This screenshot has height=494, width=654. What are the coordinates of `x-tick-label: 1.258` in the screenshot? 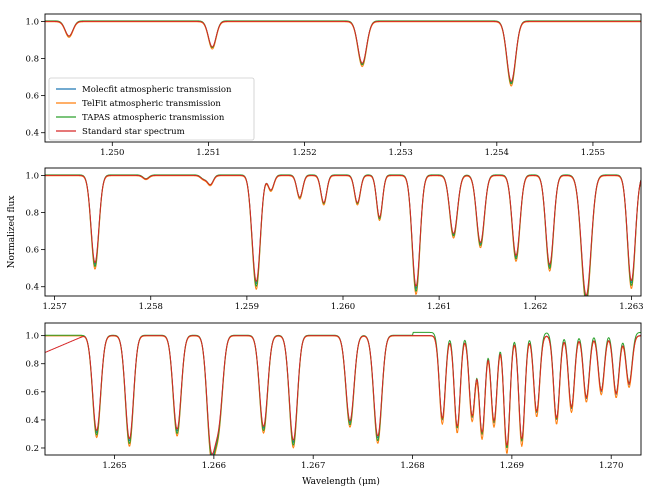 It's located at (151, 307).